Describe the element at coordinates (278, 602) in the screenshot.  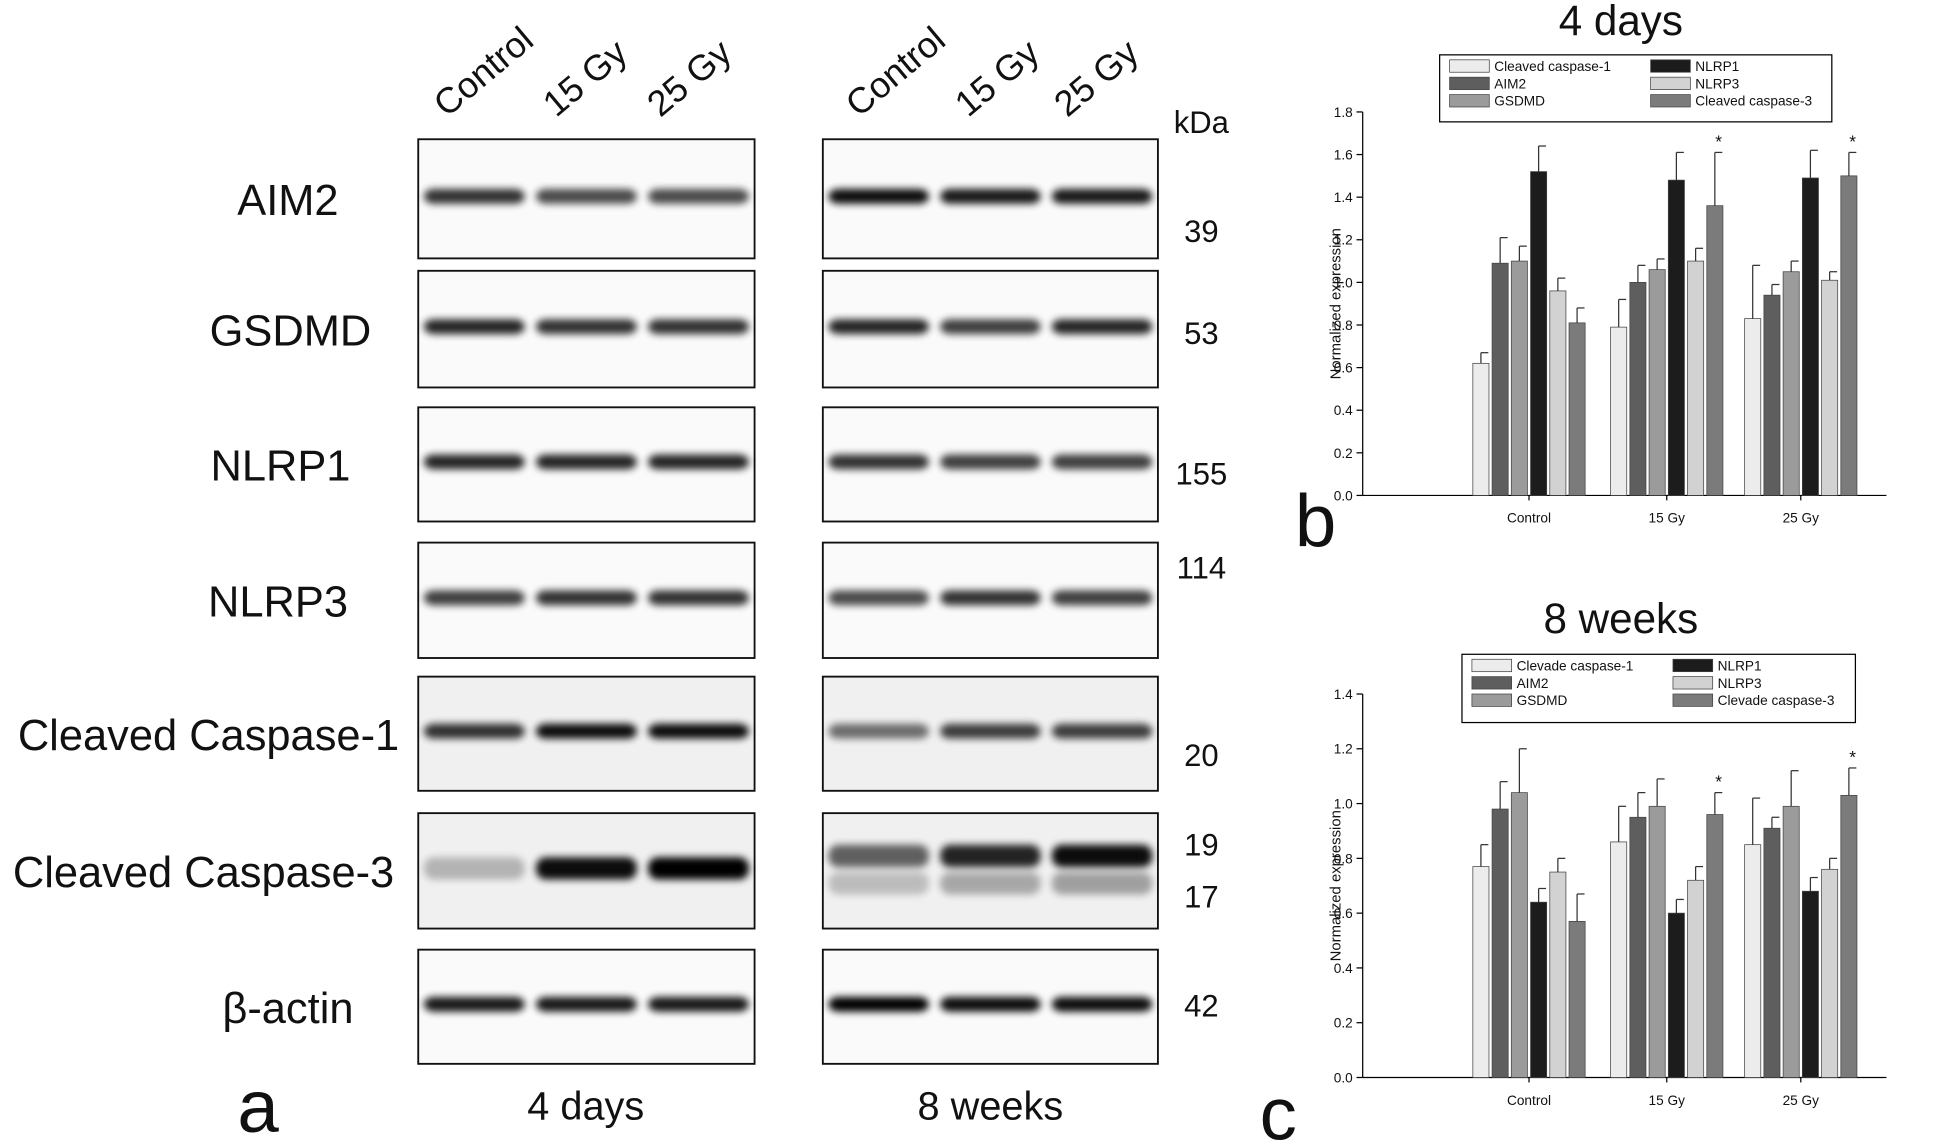
I see `row-label: NLRP3` at that location.